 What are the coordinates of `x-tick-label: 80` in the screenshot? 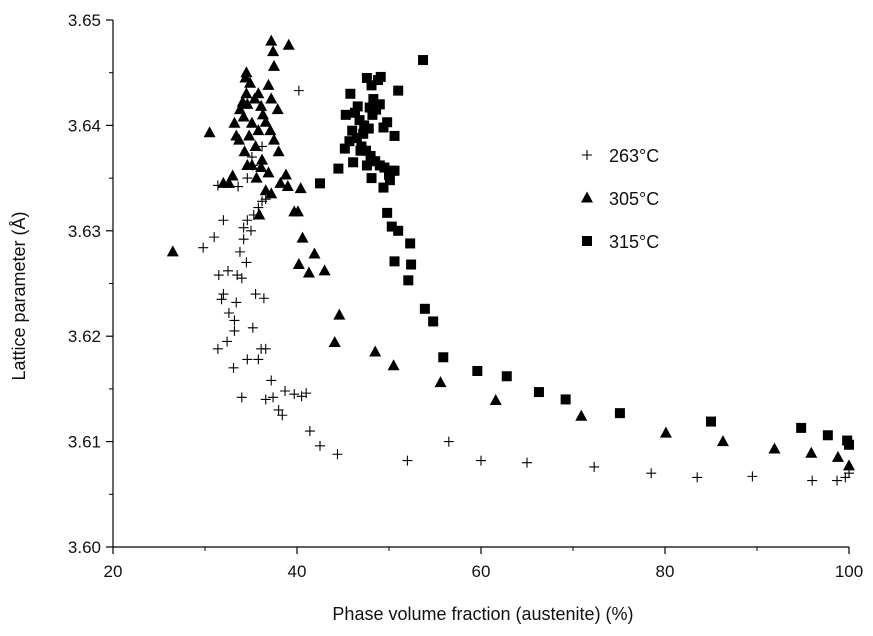 It's located at (665, 571).